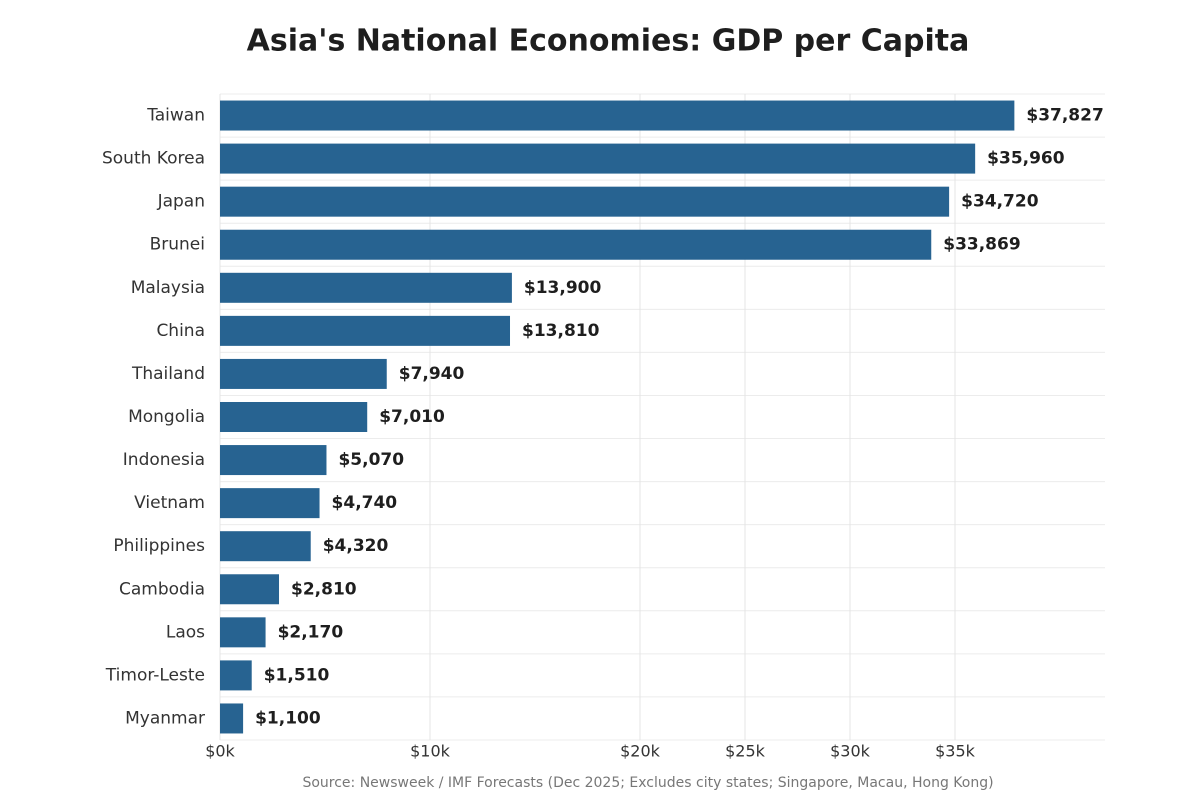 This screenshot has width=1200, height=800. Describe the element at coordinates (169, 503) in the screenshot. I see `y-tick-label: Vietnam` at that location.